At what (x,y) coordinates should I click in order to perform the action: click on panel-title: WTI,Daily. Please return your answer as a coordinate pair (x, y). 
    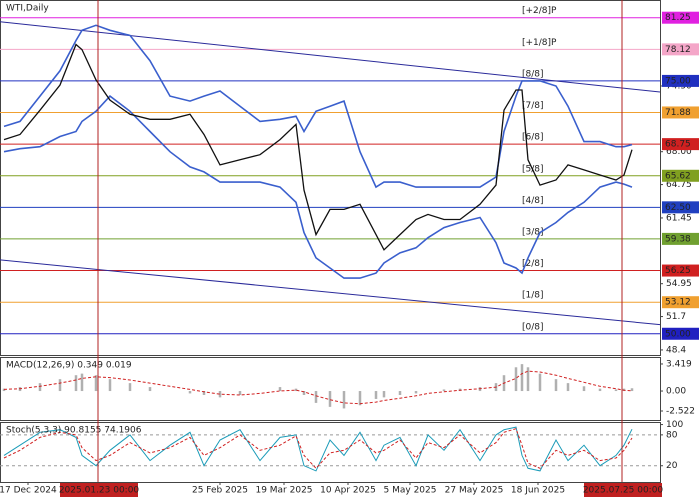
    Looking at the image, I should click on (27, 9).